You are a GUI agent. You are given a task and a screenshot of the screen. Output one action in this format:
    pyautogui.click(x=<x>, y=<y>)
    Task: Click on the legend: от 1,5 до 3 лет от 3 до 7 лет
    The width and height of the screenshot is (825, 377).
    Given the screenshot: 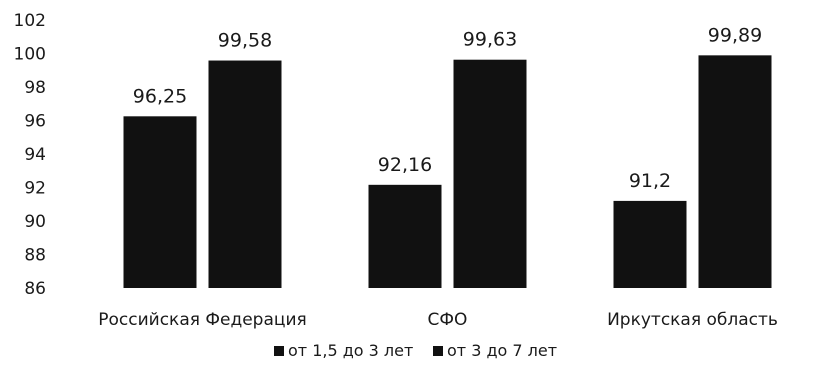 What is the action you would take?
    pyautogui.click(x=415, y=350)
    